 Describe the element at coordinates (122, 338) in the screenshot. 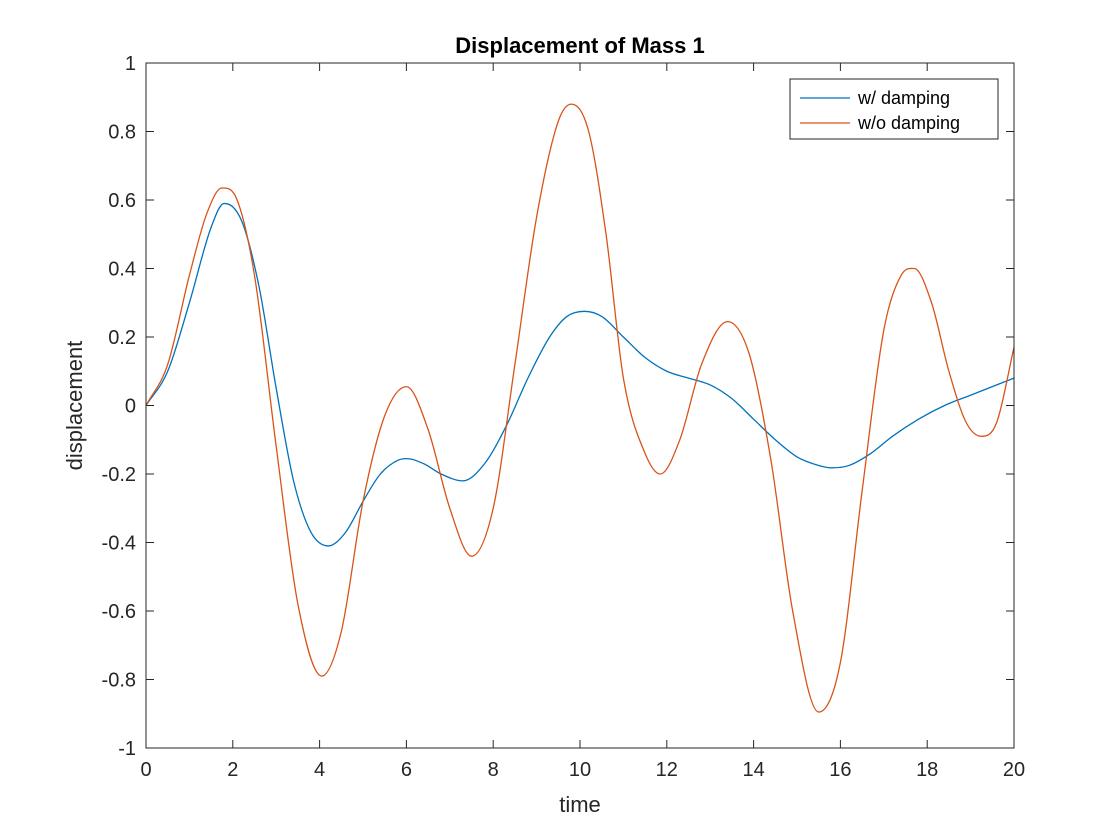

I see `y-tick-label: 0.2` at that location.